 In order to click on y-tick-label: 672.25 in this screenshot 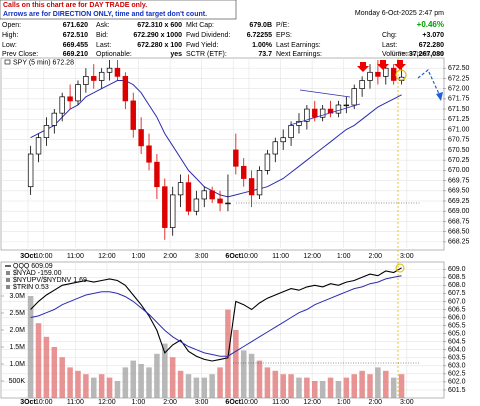, I will do `click(459, 78)`.